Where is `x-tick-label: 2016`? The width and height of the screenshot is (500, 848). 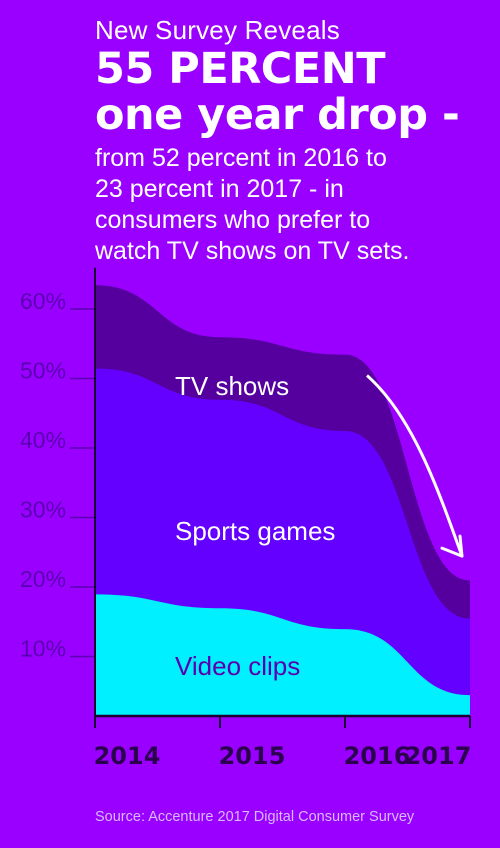 x-tick-label: 2016 is located at coordinates (377, 756).